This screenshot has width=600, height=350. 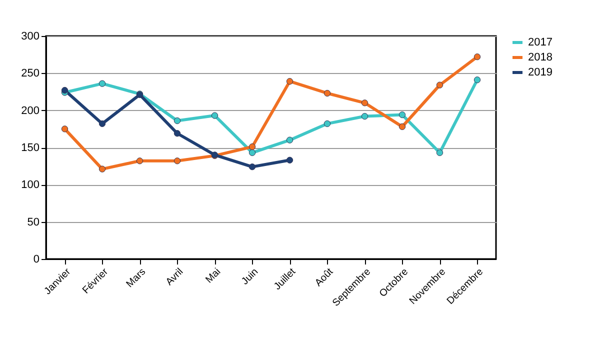 I want to click on y-tick-label: 250, so click(x=30, y=74).